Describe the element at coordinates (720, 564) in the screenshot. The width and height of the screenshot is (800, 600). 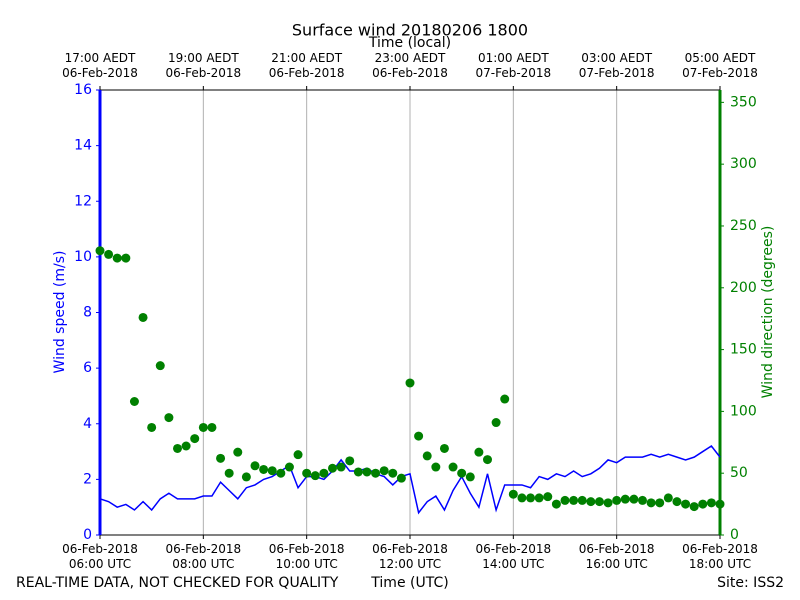
I see `x-tick-label-line: 18:00 UTC` at that location.